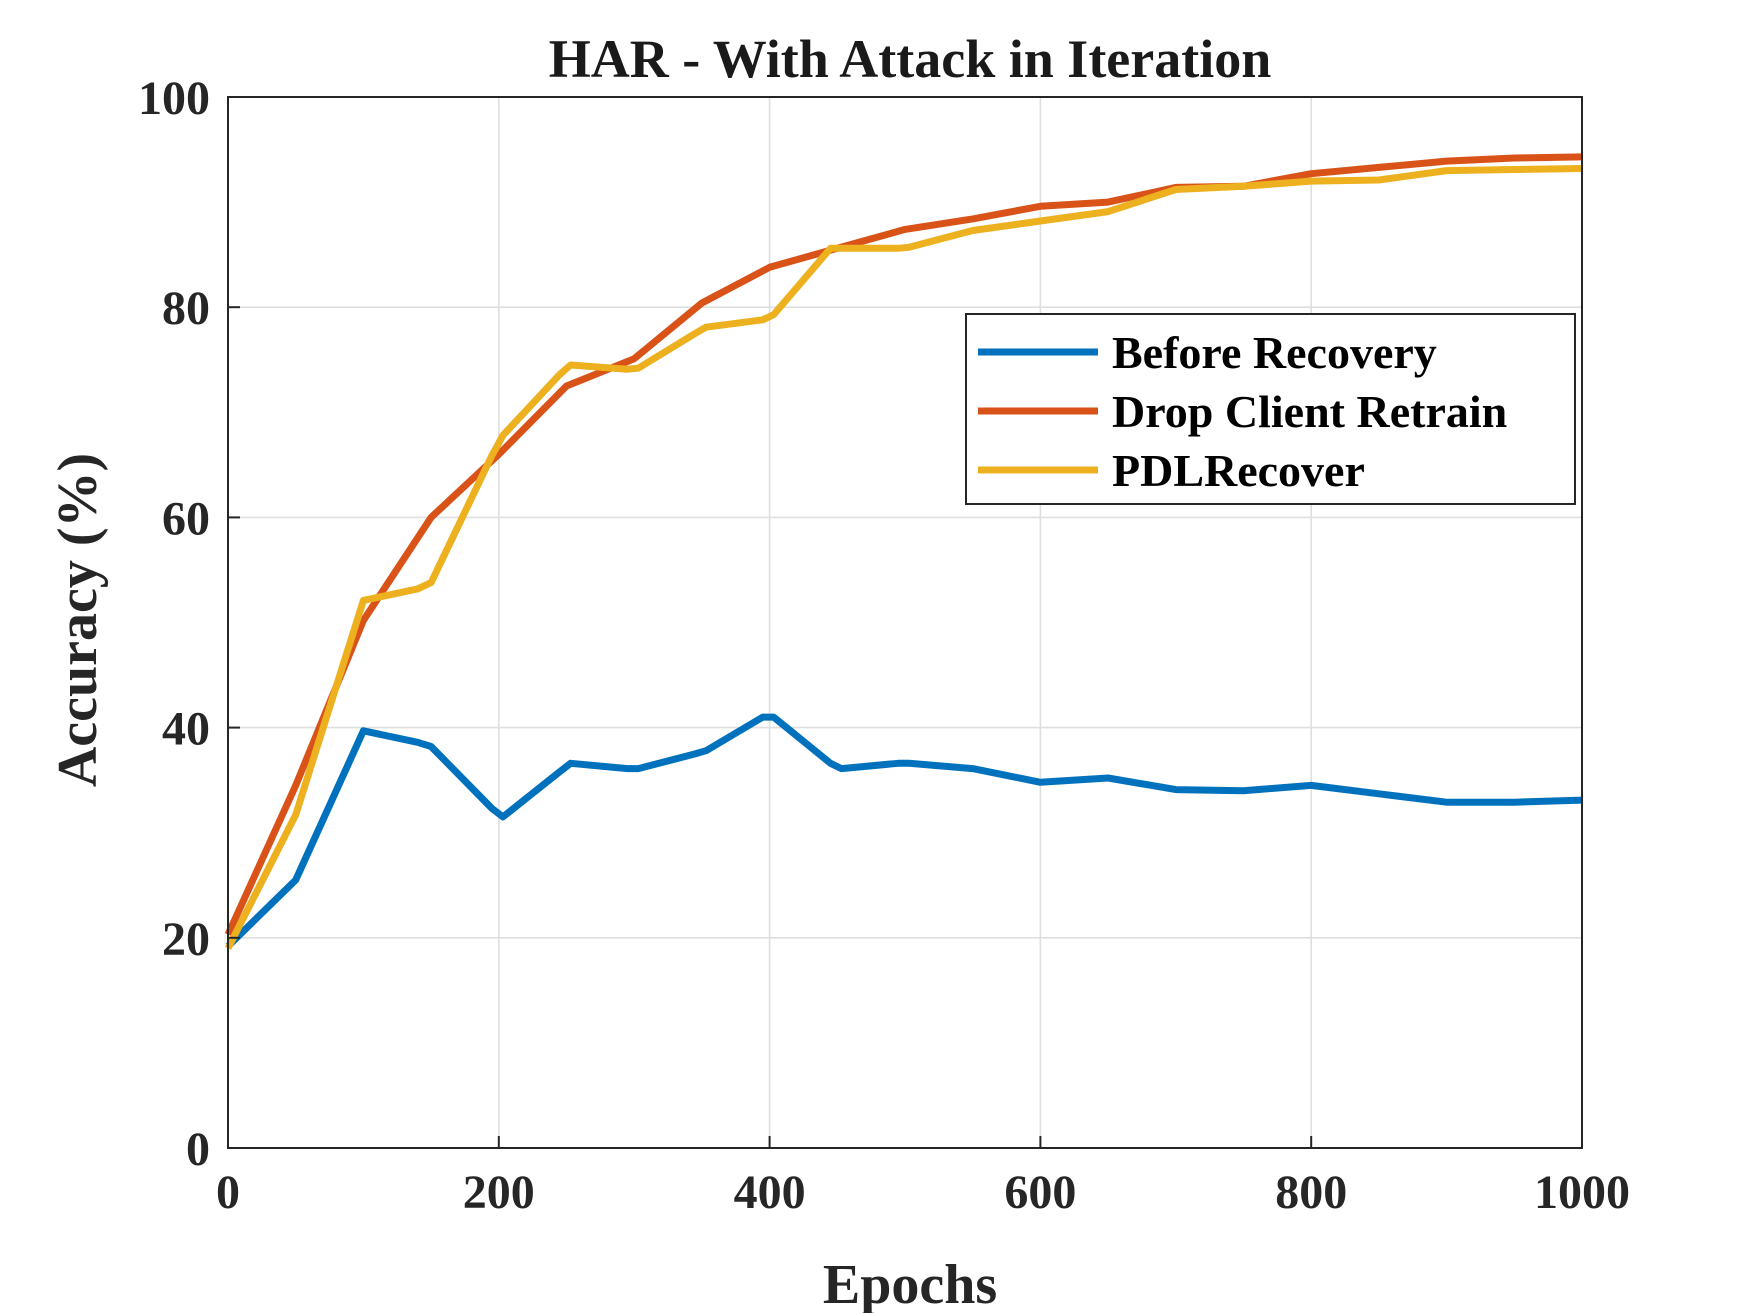 This screenshot has width=1750, height=1313. Describe the element at coordinates (1274, 352) in the screenshot. I see `legend-label-before-recovery: Before Recovery` at that location.